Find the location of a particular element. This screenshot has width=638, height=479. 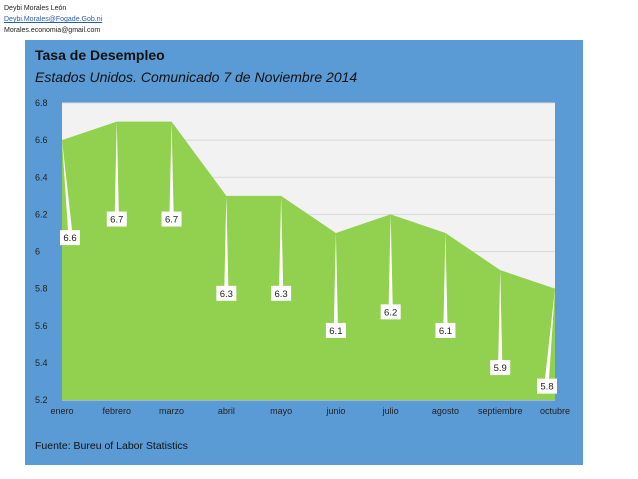

x-tick-label: marzo is located at coordinates (171, 411).